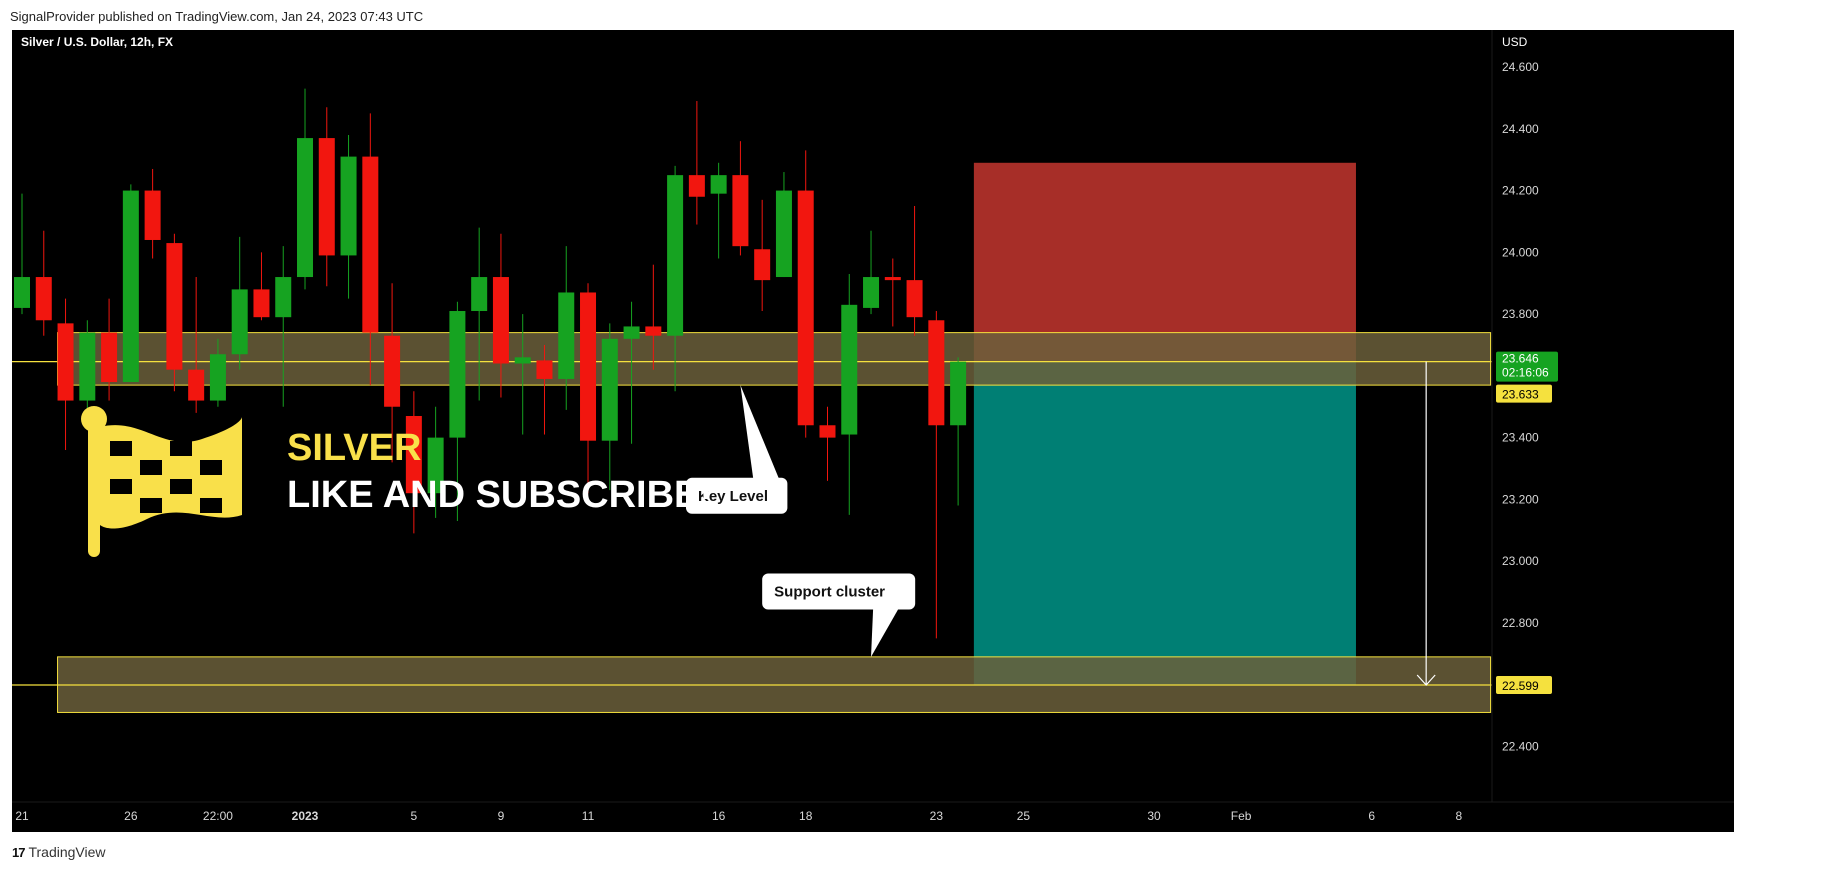 Image resolution: width=1823 pixels, height=872 pixels. Describe the element at coordinates (736, 449) in the screenshot. I see `key-level-callout: Key Level` at that location.